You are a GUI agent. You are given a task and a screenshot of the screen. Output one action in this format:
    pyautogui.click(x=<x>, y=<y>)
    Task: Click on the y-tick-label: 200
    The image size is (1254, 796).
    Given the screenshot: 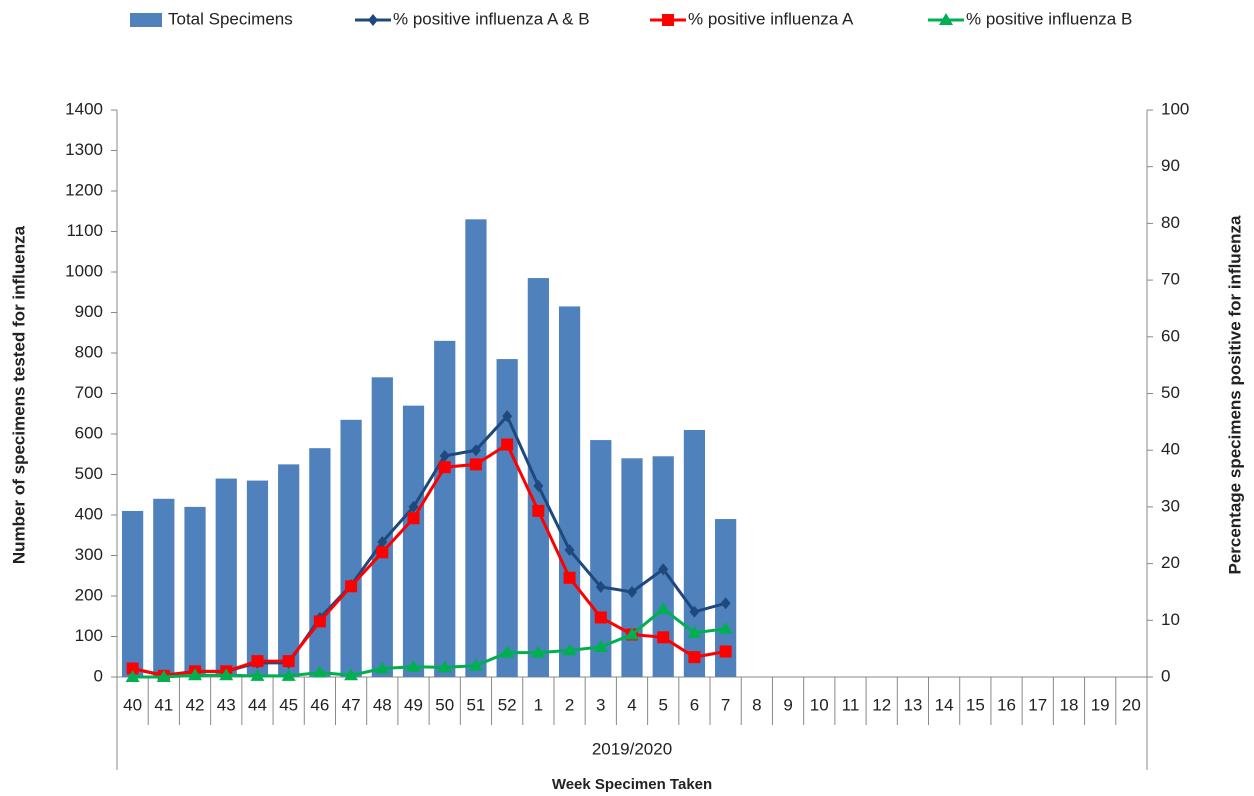 What is the action you would take?
    pyautogui.click(x=89, y=594)
    